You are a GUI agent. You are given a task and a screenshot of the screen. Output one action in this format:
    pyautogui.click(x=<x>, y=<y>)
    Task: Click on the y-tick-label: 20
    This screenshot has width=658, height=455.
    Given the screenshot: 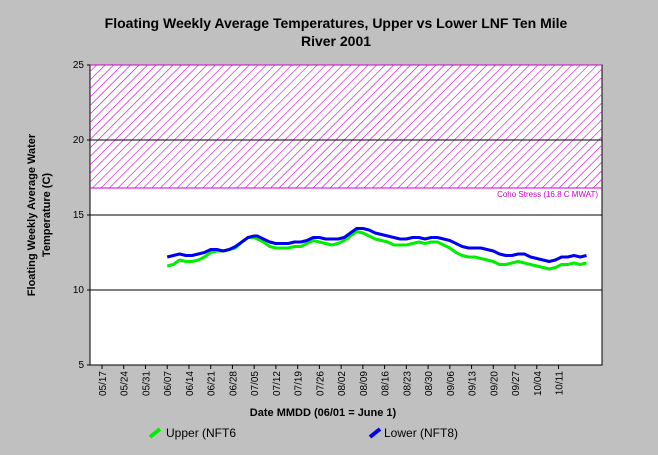 What is the action you would take?
    pyautogui.click(x=79, y=140)
    